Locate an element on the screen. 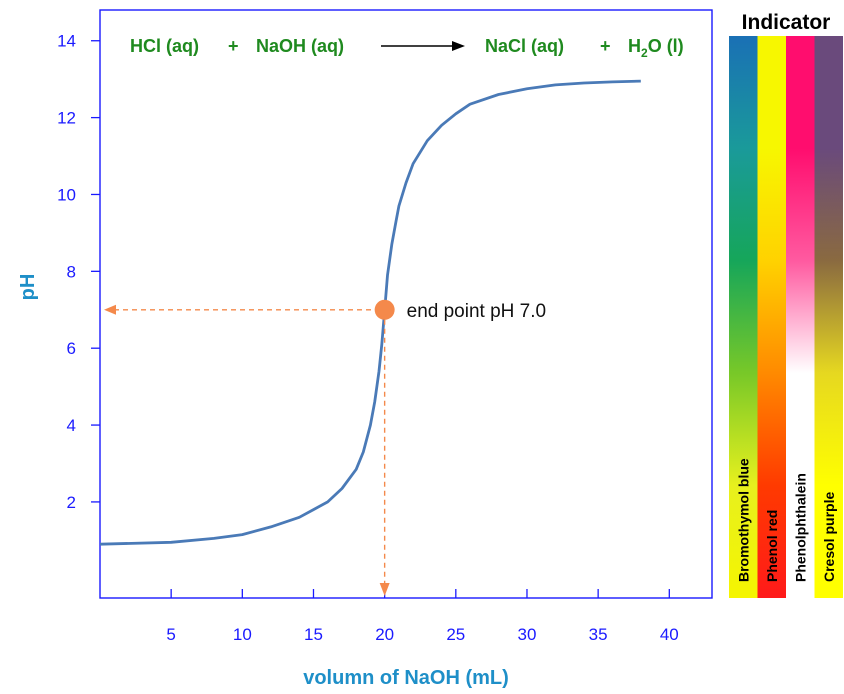  indicator-label-3: Cresol purple is located at coordinates (829, 537).